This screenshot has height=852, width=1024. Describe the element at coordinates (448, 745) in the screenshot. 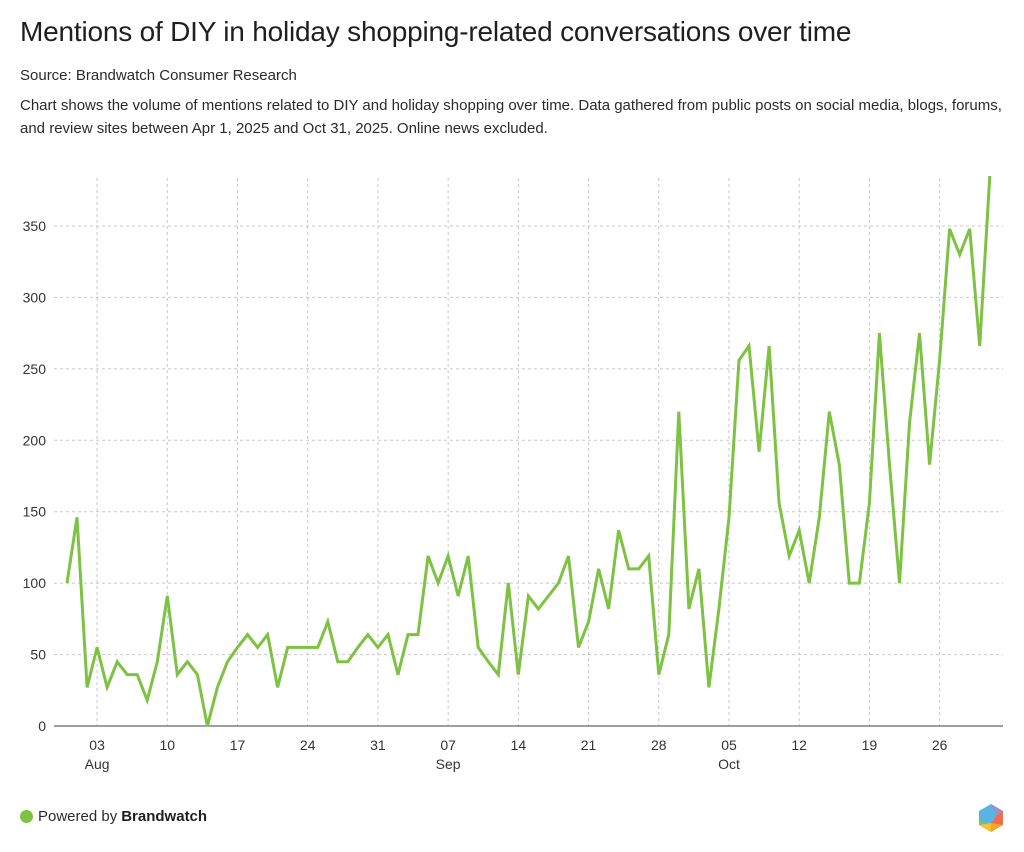

I see `x-tick-label: 07` at that location.